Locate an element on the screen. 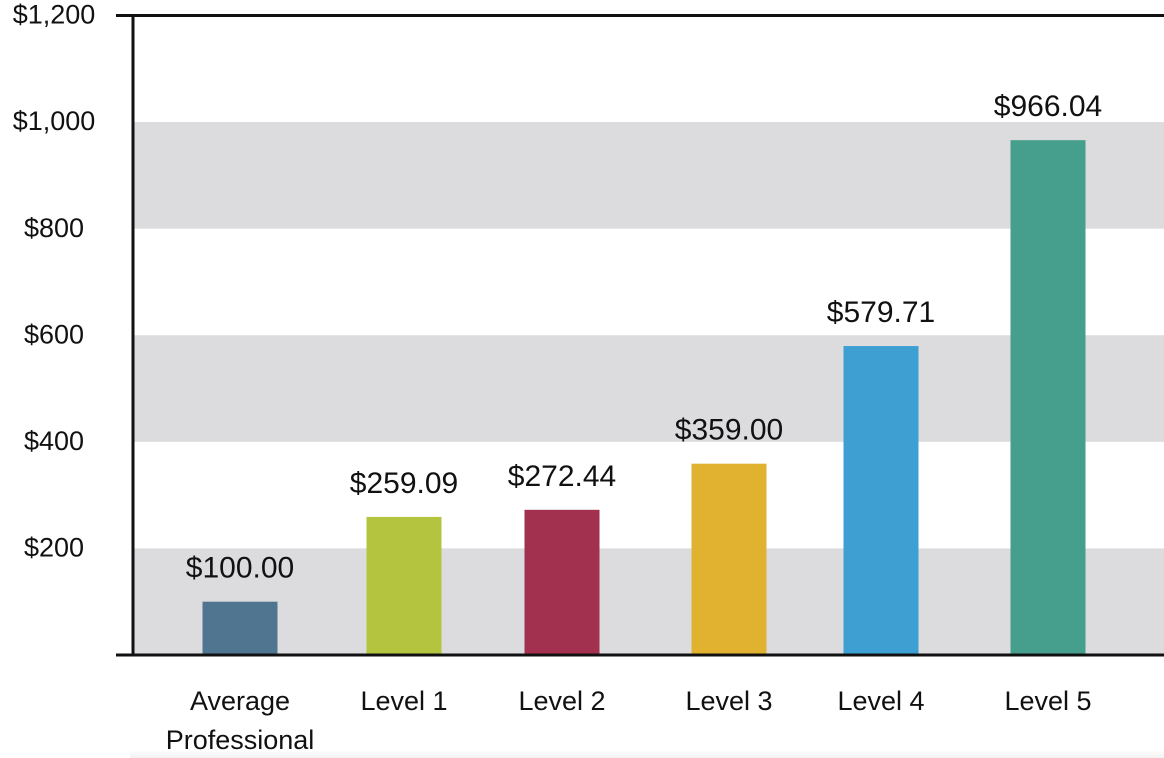  y-tick-label: $600 is located at coordinates (54, 334).